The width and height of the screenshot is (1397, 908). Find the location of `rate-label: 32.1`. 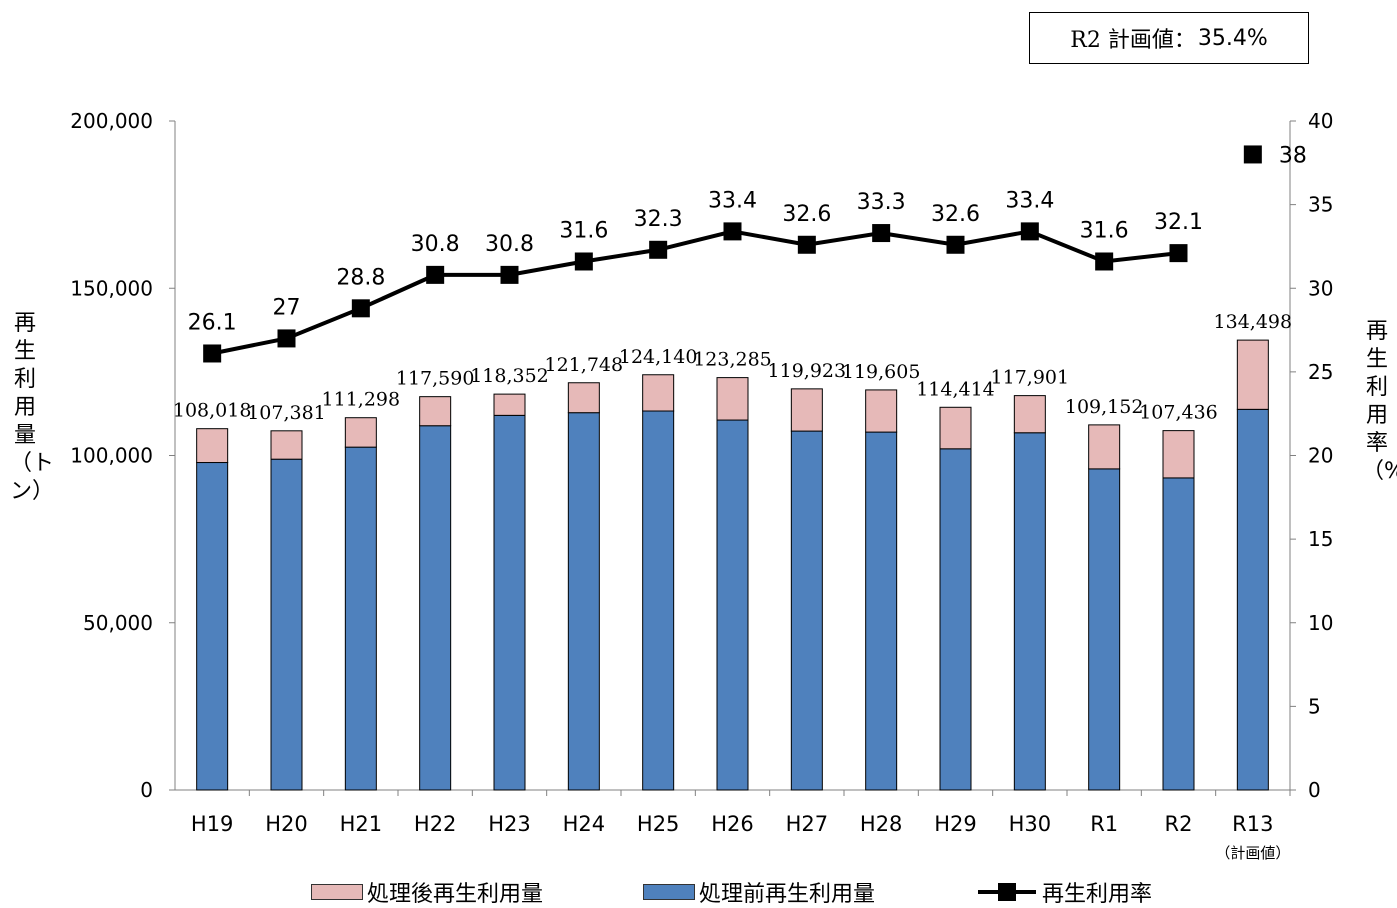

rate-label: 32.1 is located at coordinates (1178, 222).